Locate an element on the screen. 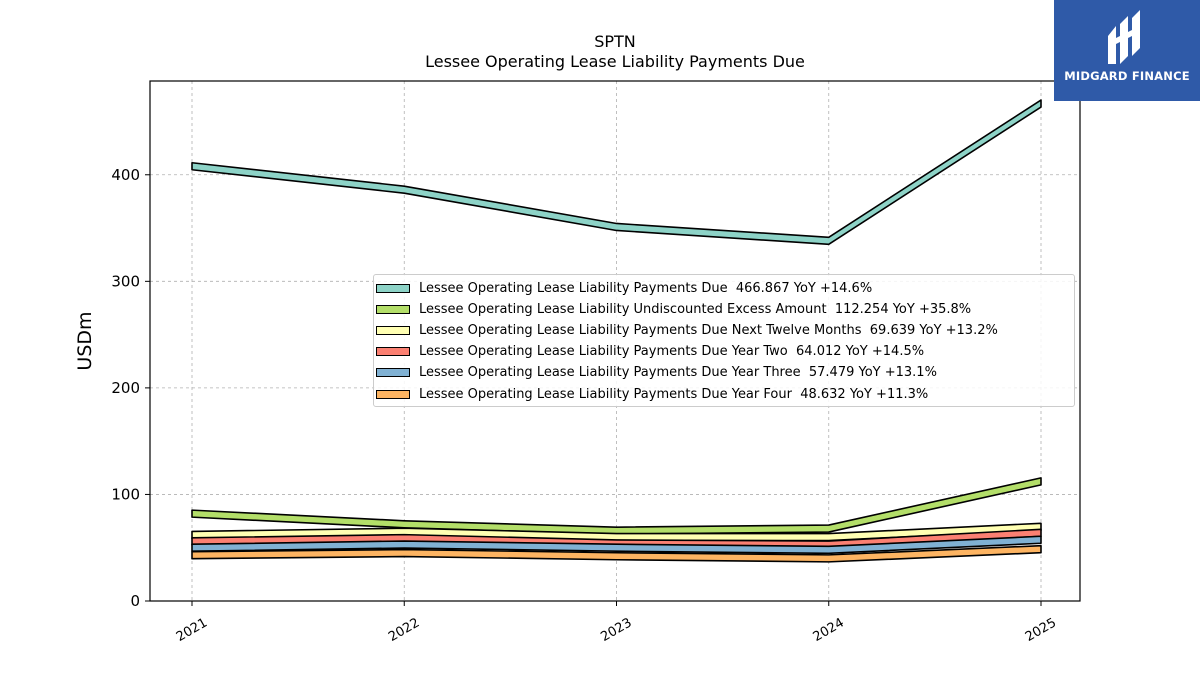 The height and width of the screenshot is (675, 1200). brand-logo: MIDGARD FINANCE is located at coordinates (1127, 50).